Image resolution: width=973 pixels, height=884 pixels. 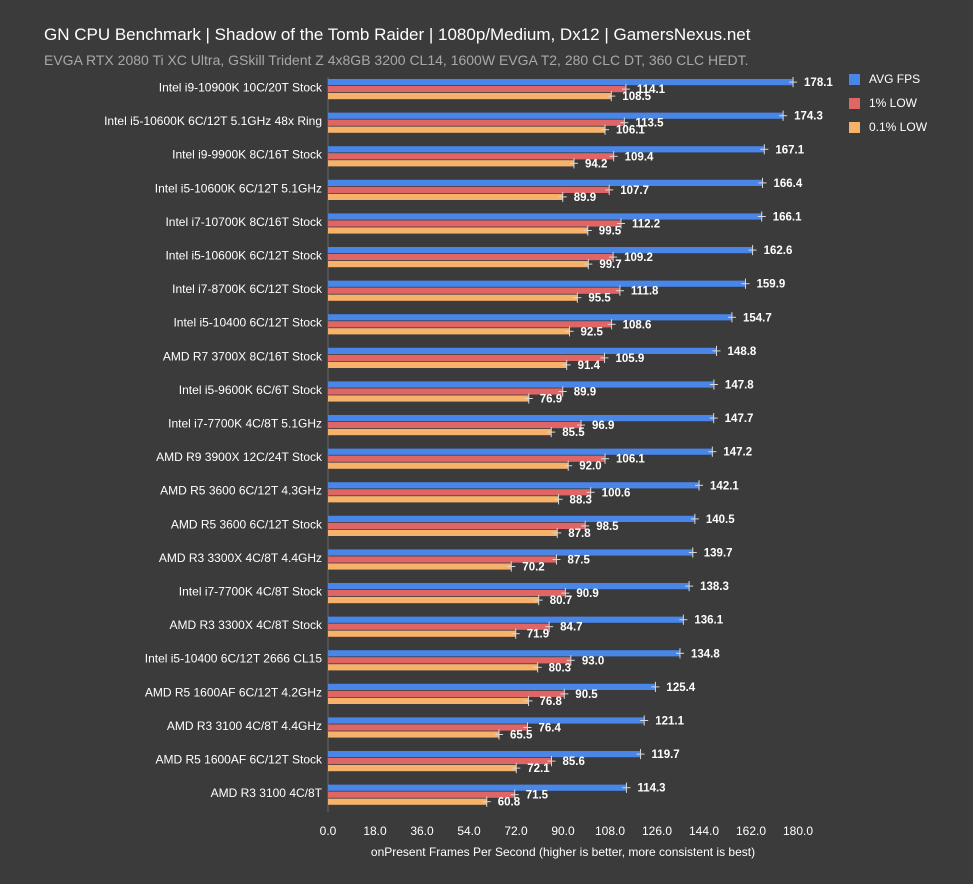 I want to click on data-label-0-1pct-low: 99.5, so click(x=610, y=232).